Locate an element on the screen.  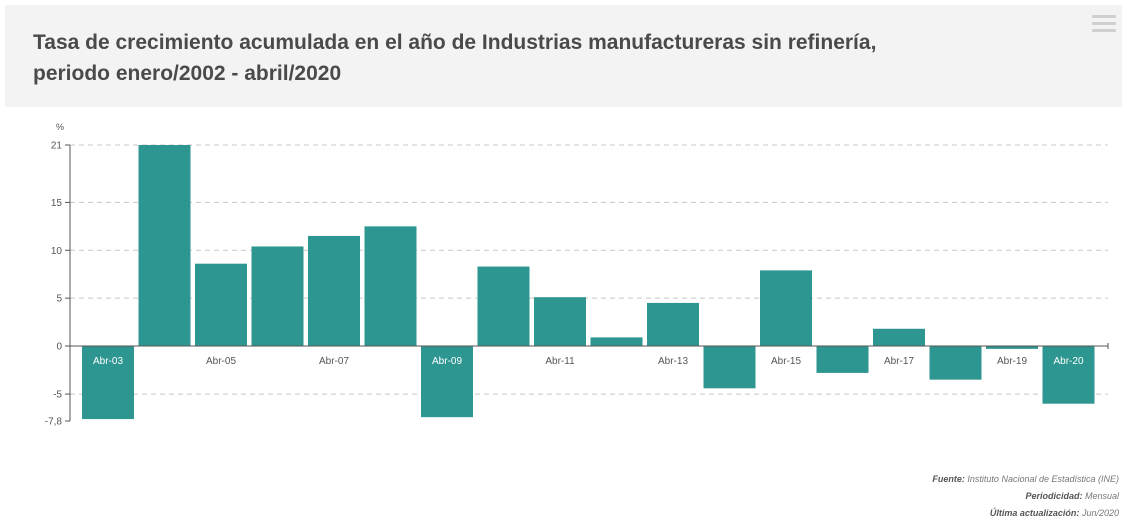
y-tick-label: -5 is located at coordinates (57, 395).